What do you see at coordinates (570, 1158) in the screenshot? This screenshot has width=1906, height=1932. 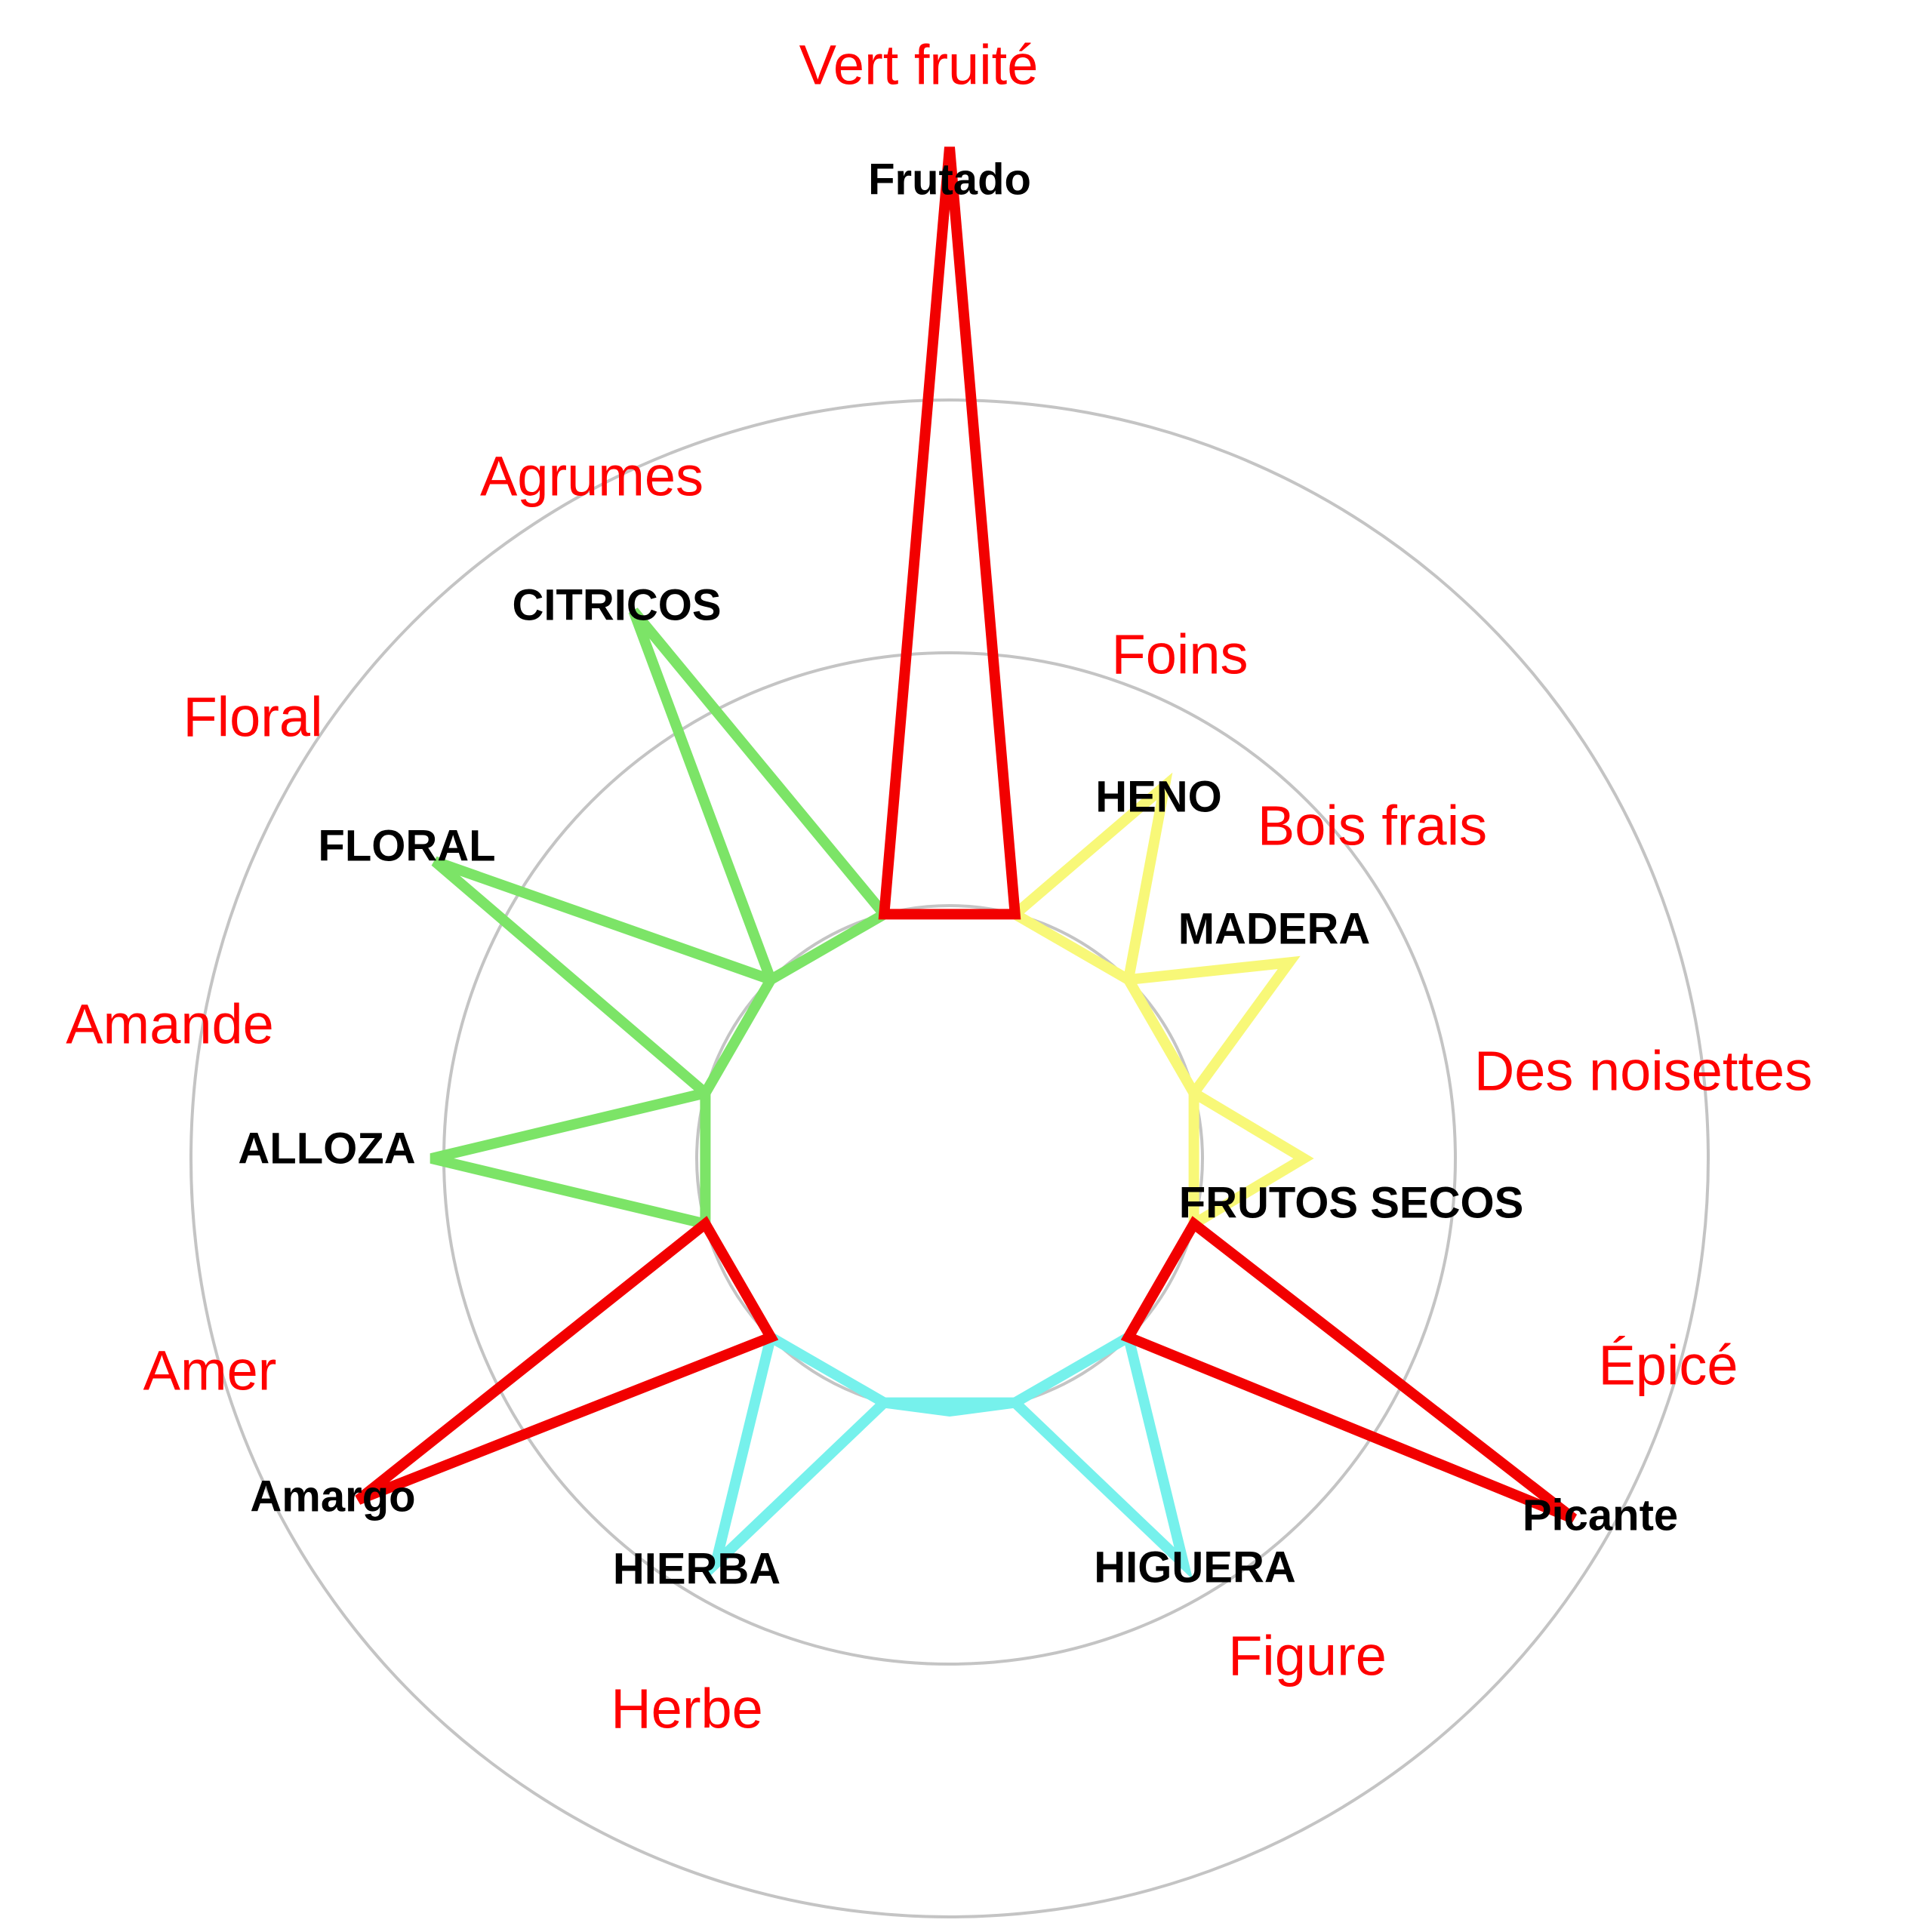 I see `petal-alloza` at bounding box center [570, 1158].